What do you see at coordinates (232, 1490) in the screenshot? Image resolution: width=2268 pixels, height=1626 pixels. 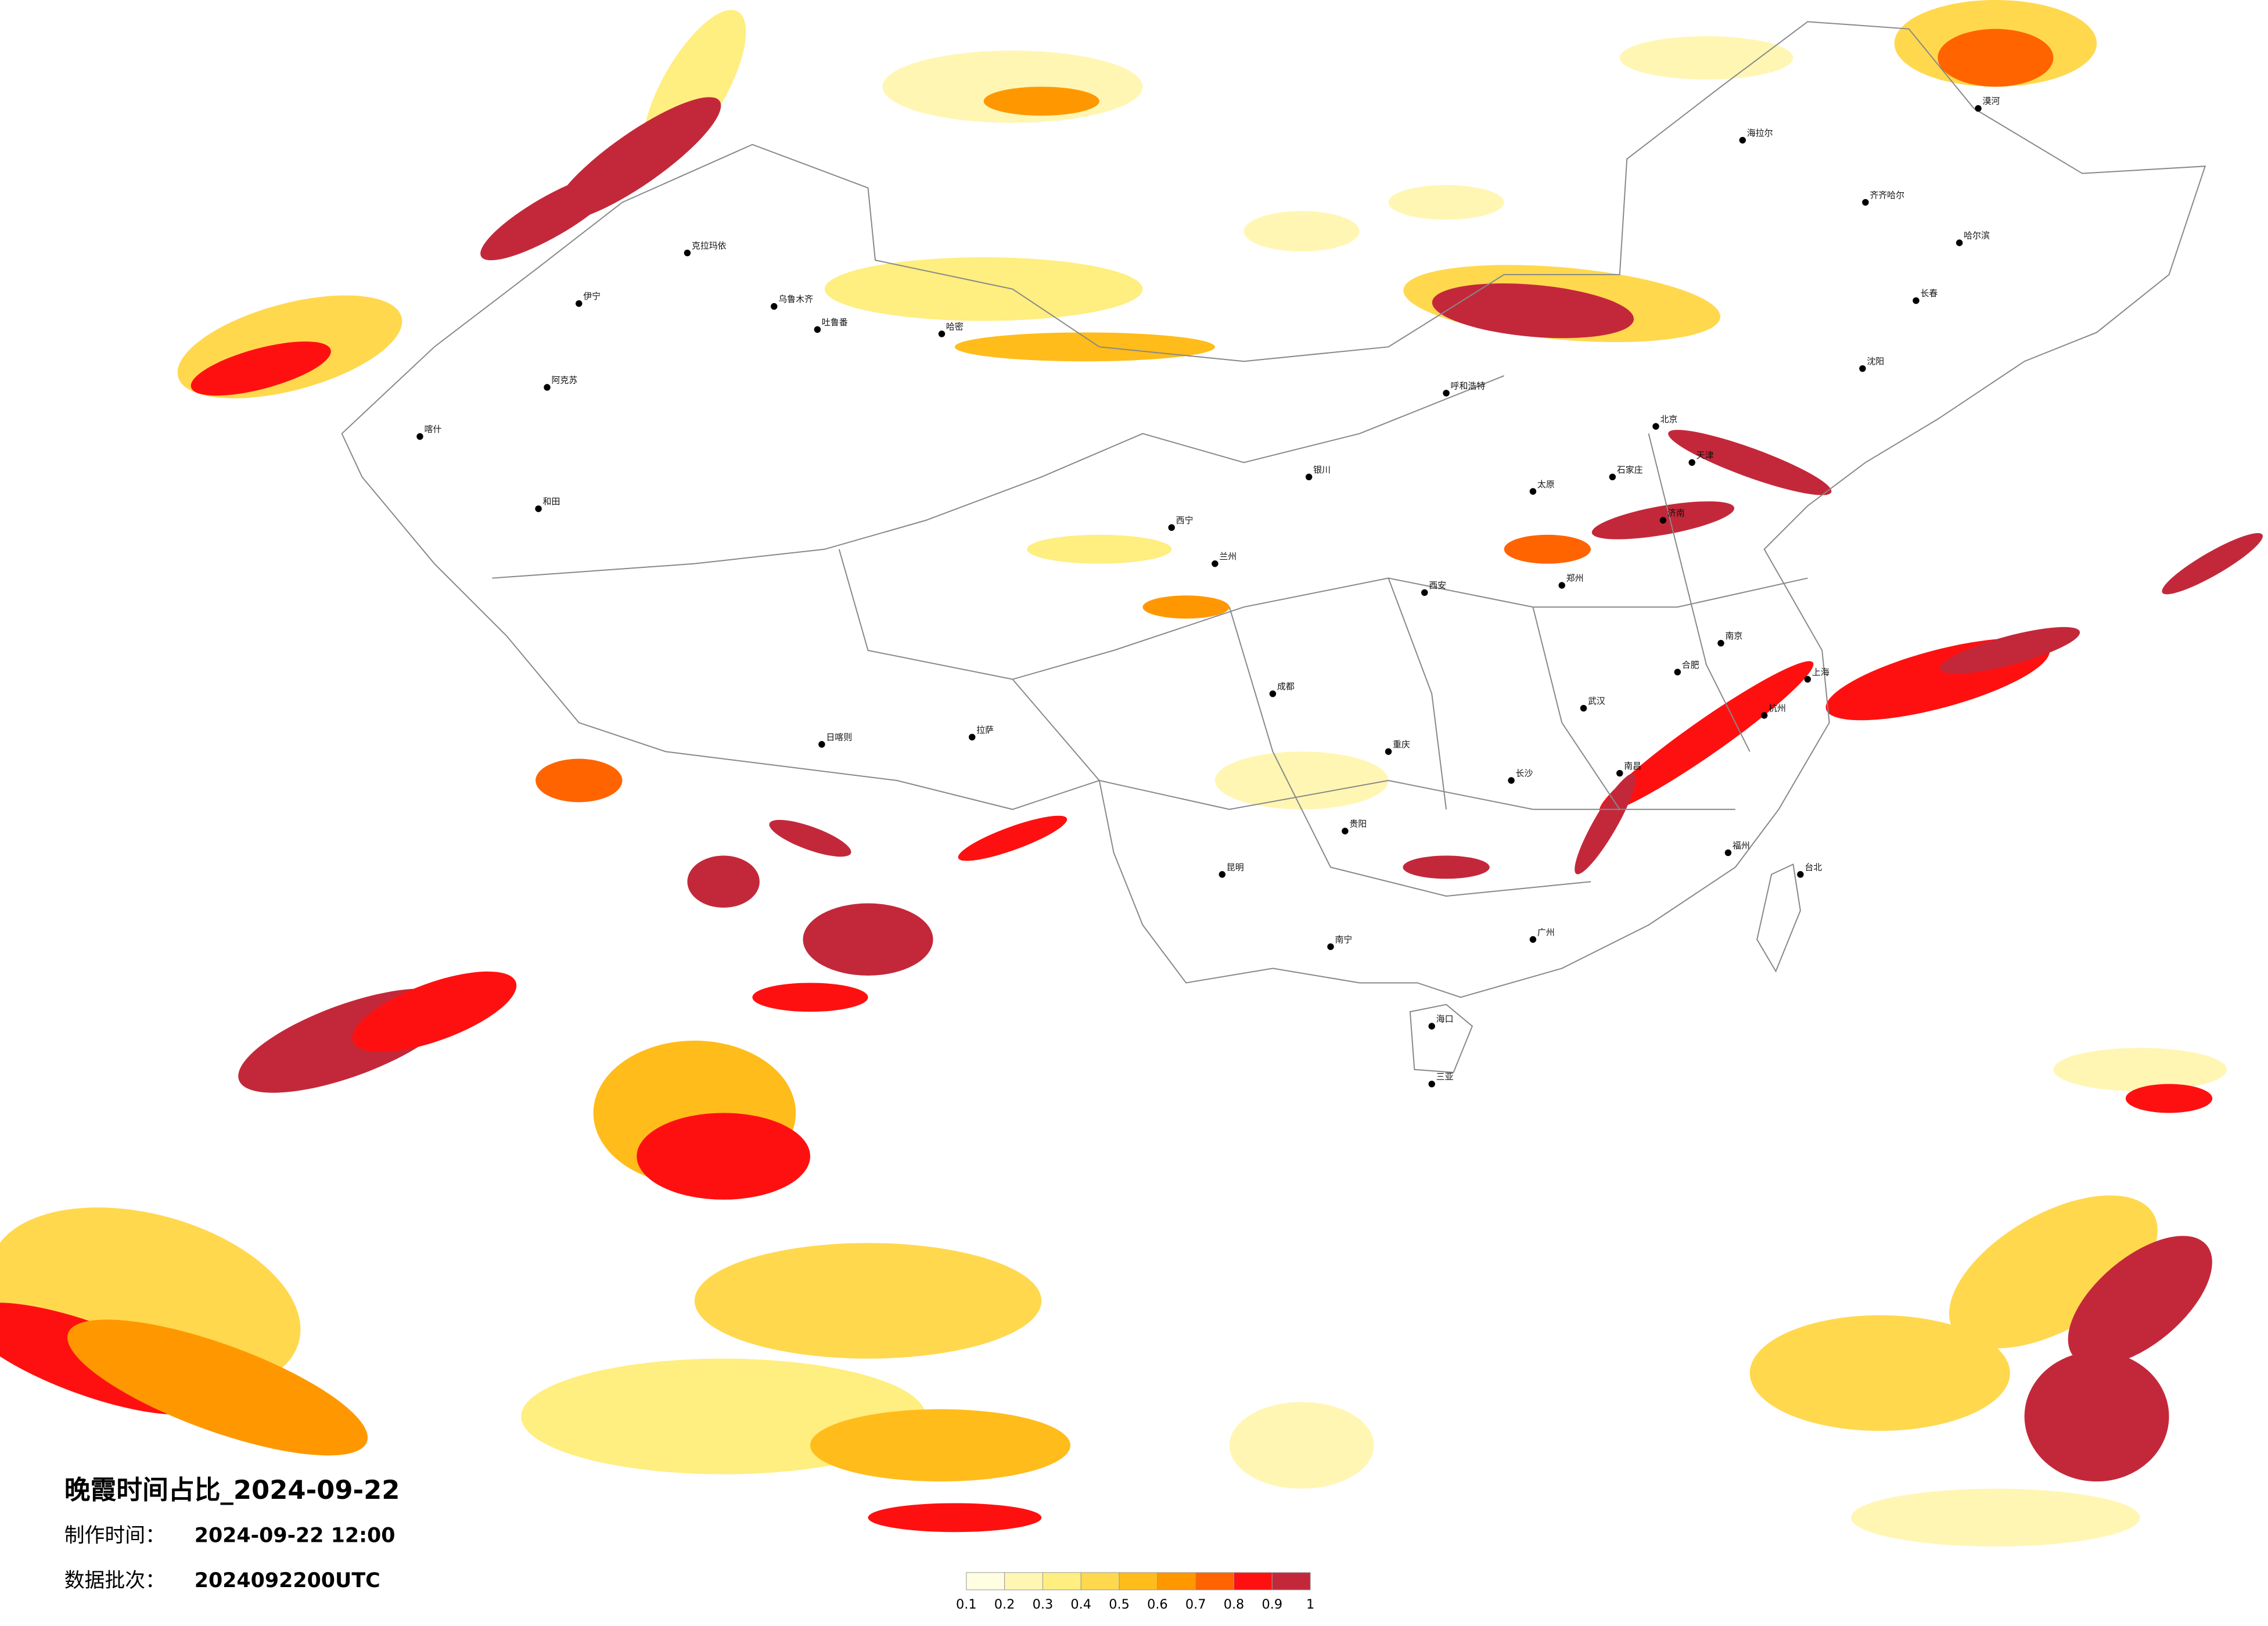 I see `map-title: 晚霞时间占比_2024-09-22` at bounding box center [232, 1490].